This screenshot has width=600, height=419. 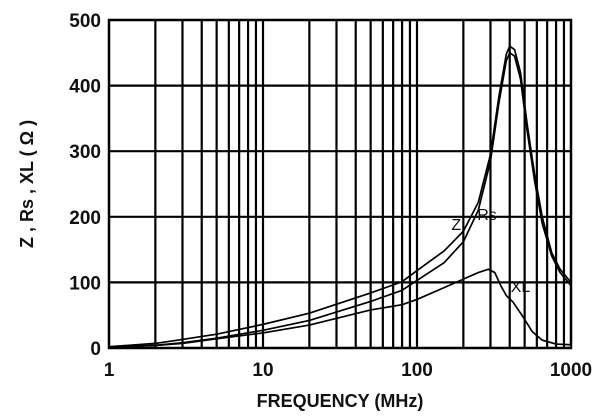 What do you see at coordinates (85, 87) in the screenshot?
I see `y-tick-label: 400` at bounding box center [85, 87].